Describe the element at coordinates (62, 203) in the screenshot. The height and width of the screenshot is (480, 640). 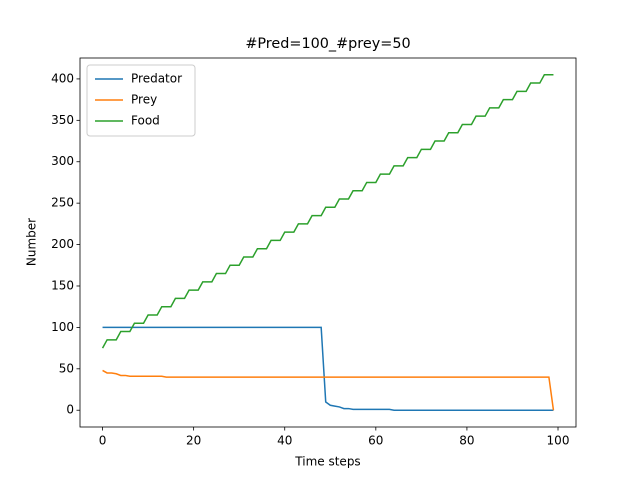
I see `y-tick-label: 250` at that location.